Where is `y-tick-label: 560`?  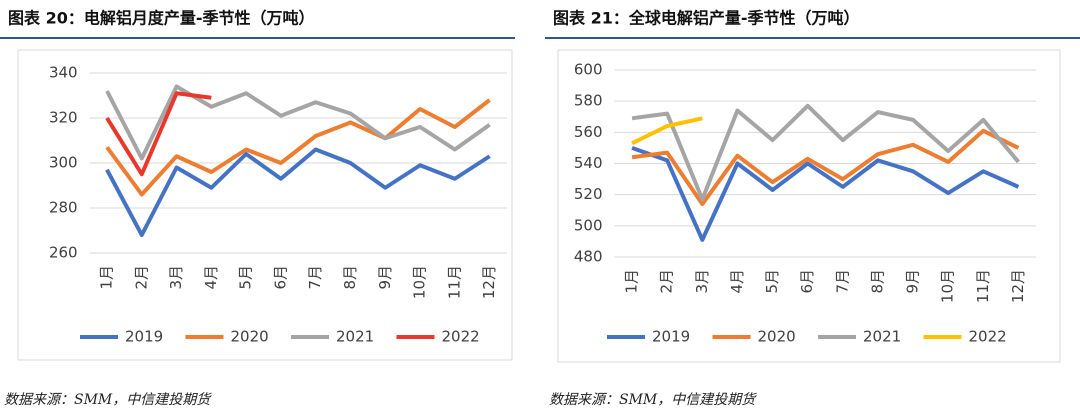
y-tick-label: 560 is located at coordinates (588, 132).